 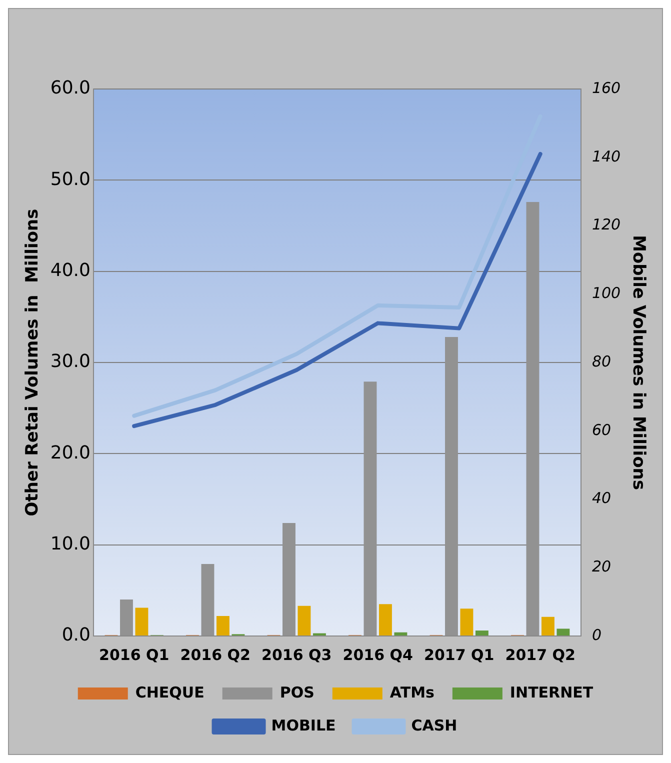 I want to click on y-tick-label: 30.0, so click(x=70, y=361).